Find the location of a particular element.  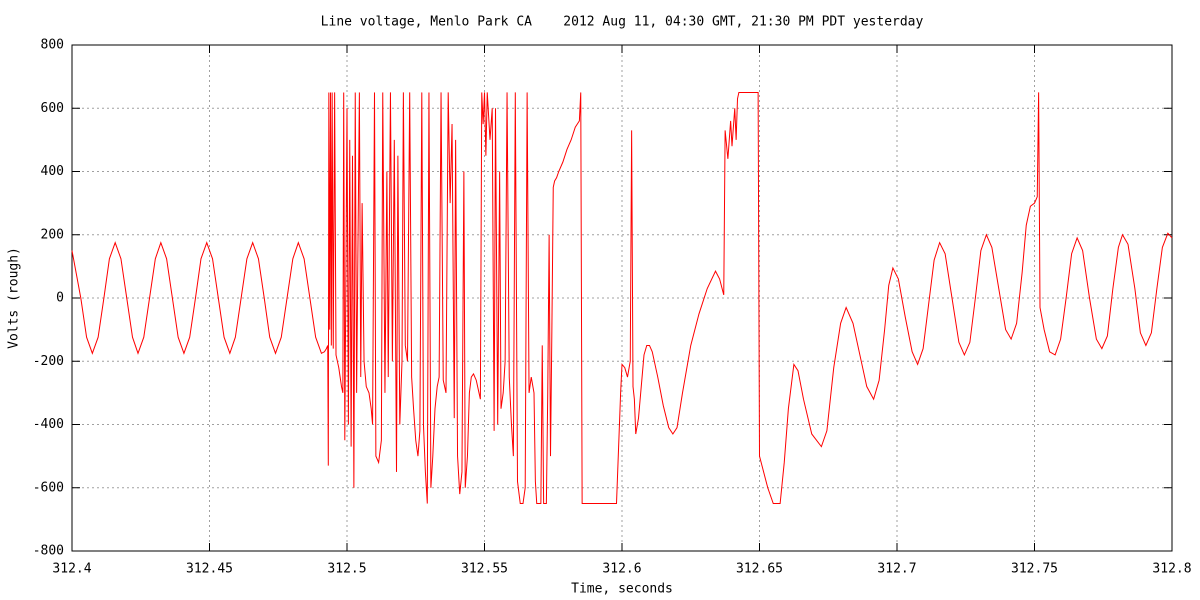

y-tick-label: -600 is located at coordinates (48, 487).